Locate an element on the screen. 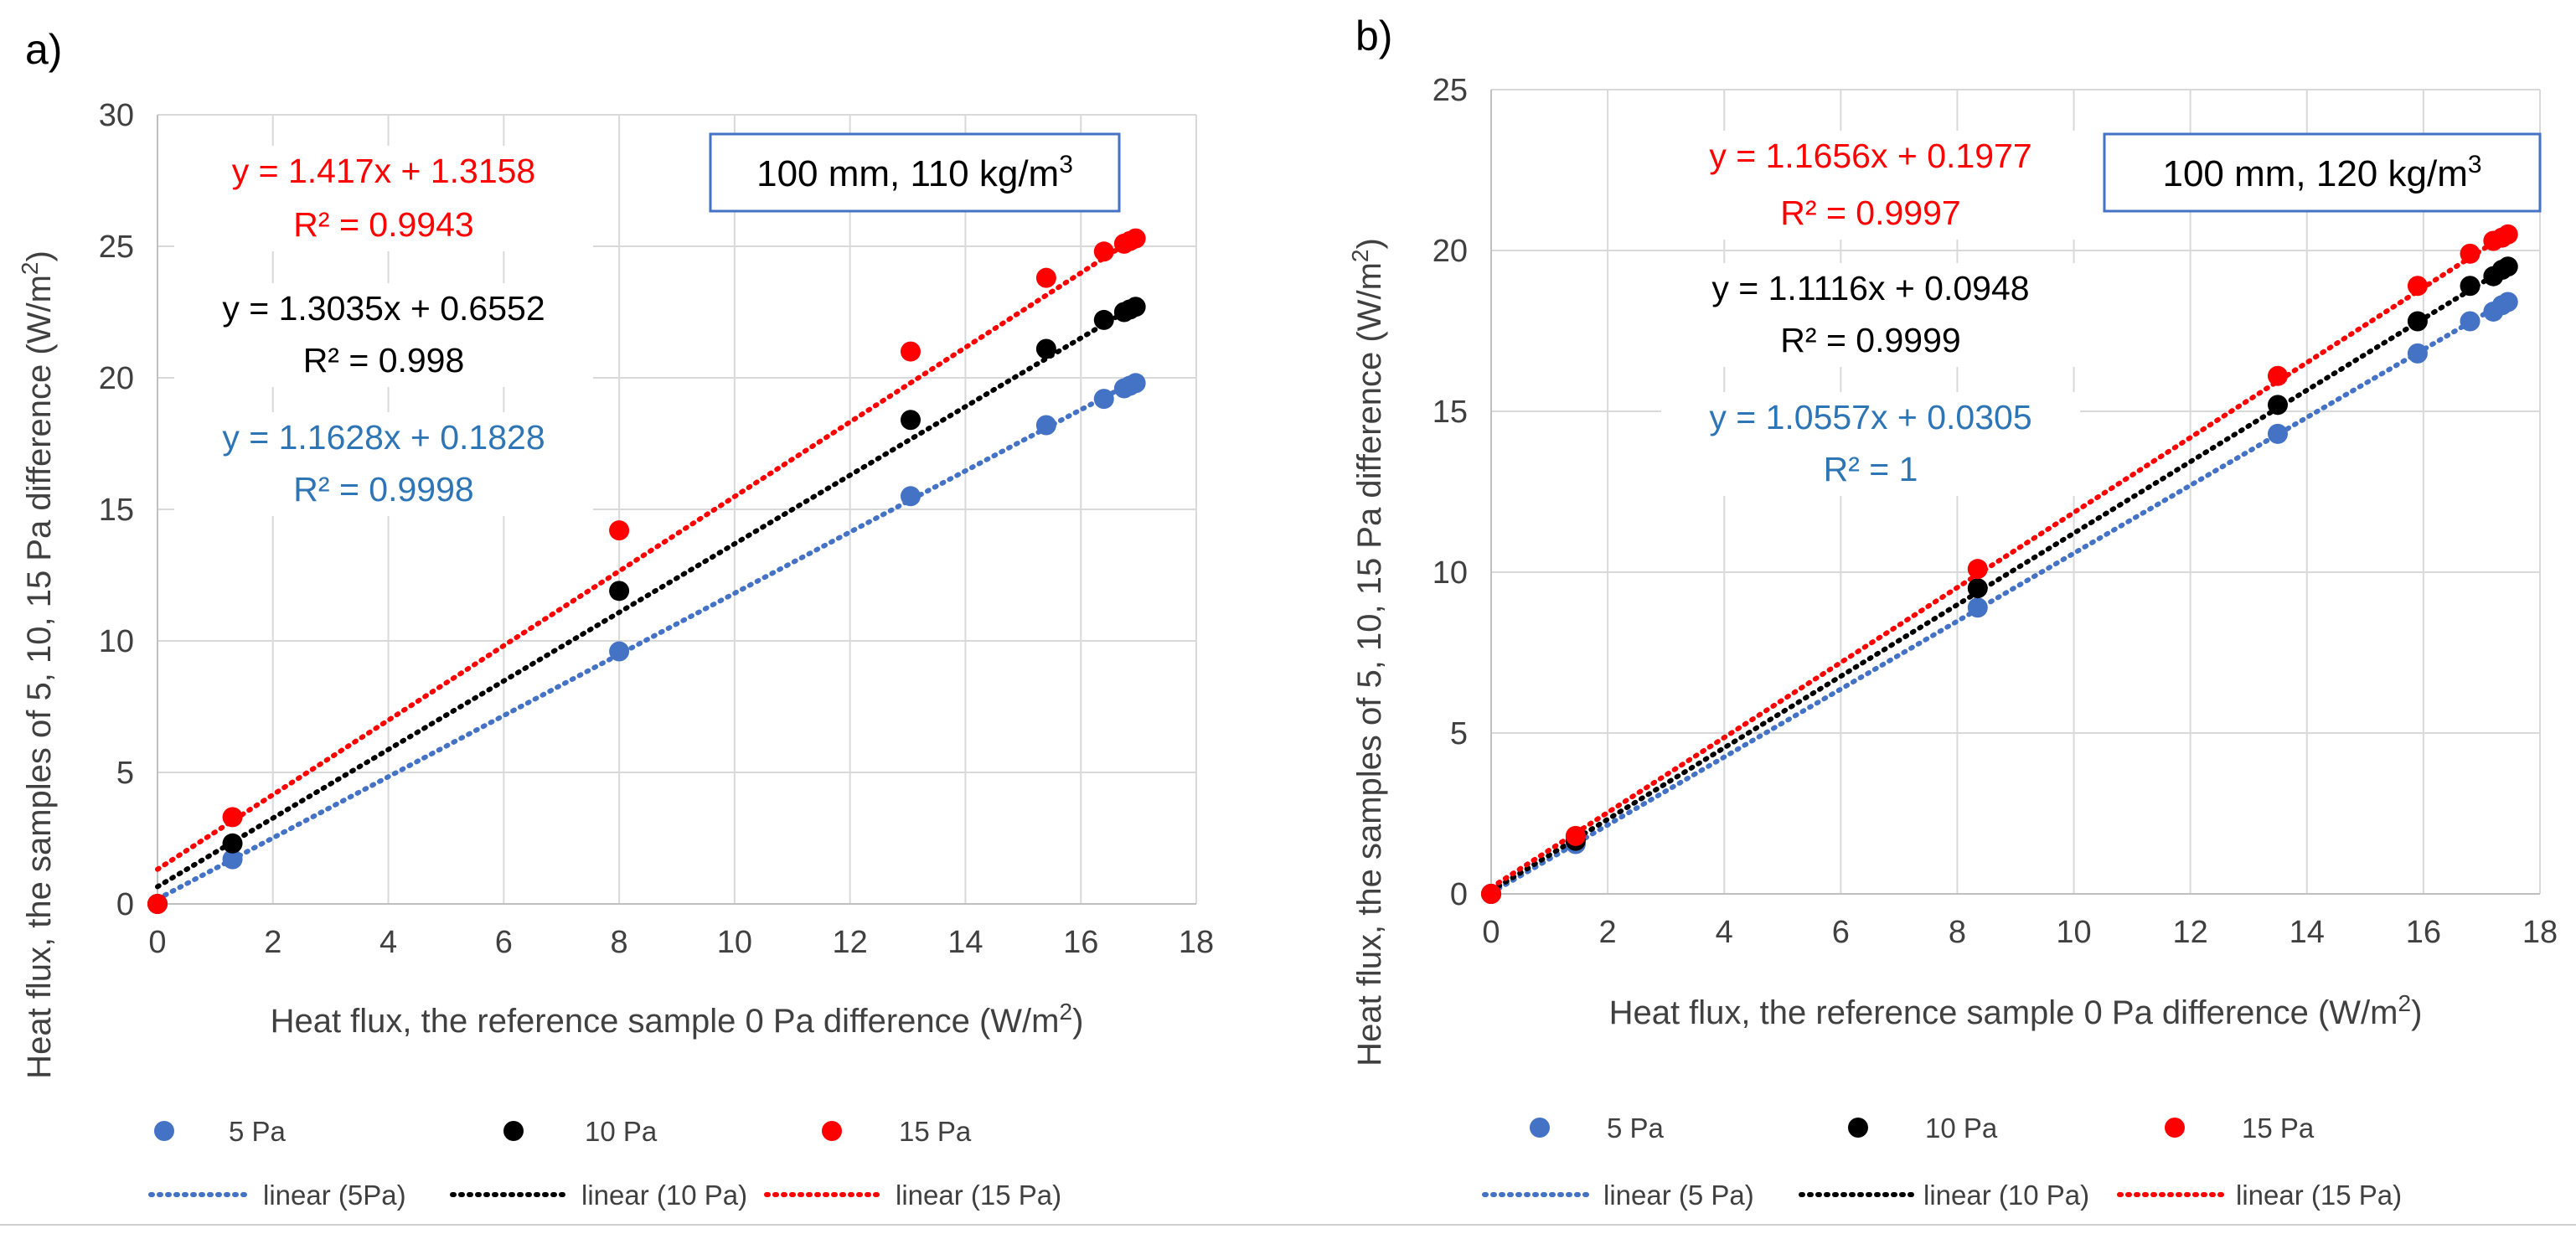  trend-equation: y = 1.417x + 1.3158 is located at coordinates (383, 171).